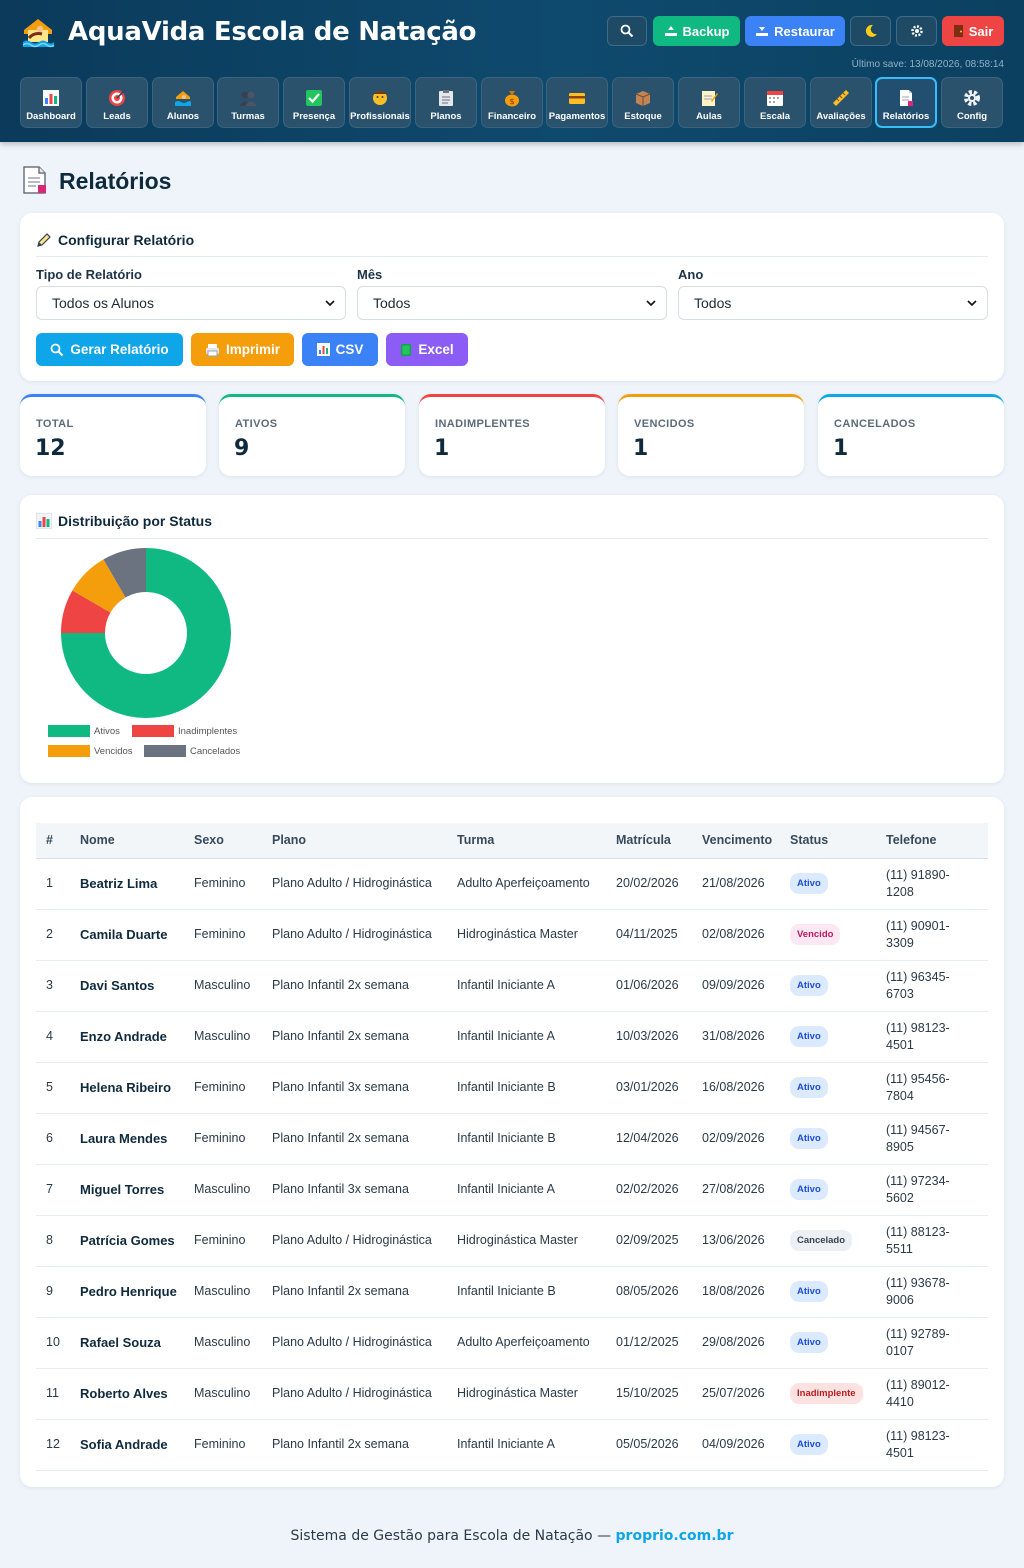 Image resolution: width=1024 pixels, height=1568 pixels. I want to click on cell-phone: (11) 89012-4410, so click(918, 1393).